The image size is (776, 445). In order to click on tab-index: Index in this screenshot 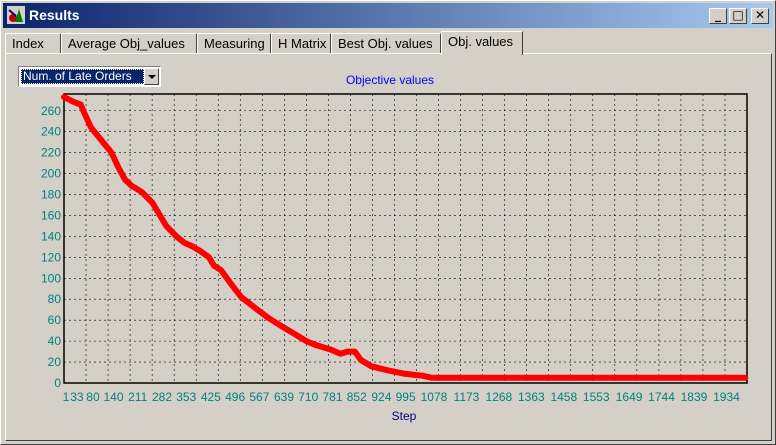, I will do `click(33, 43)`.